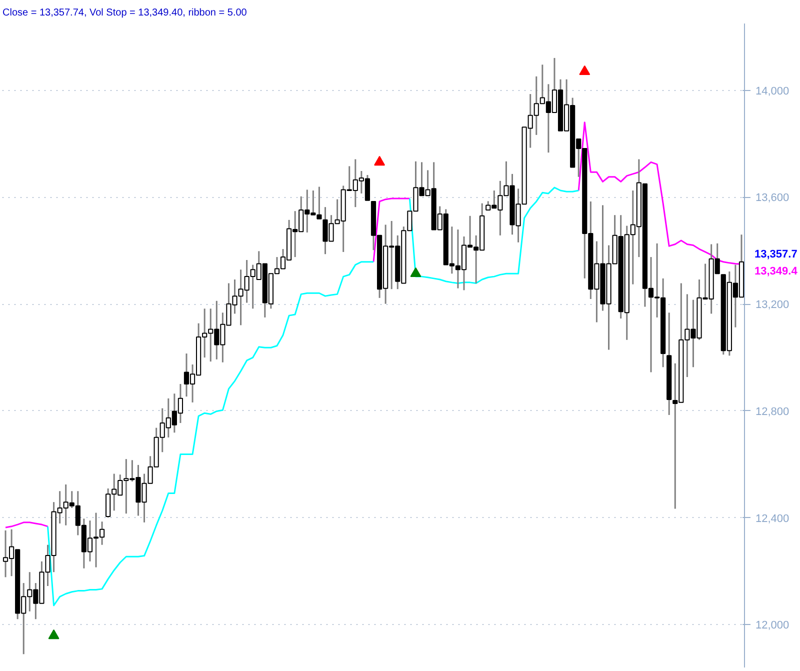 Image resolution: width=800 pixels, height=671 pixels. What do you see at coordinates (773, 626) in the screenshot?
I see `y-tick-label: 12,000` at bounding box center [773, 626].